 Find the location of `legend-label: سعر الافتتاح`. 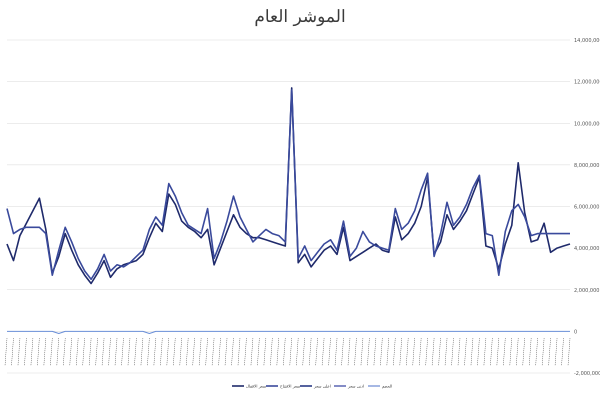

legend-label: سعر الافتتاح is located at coordinates (290, 386).